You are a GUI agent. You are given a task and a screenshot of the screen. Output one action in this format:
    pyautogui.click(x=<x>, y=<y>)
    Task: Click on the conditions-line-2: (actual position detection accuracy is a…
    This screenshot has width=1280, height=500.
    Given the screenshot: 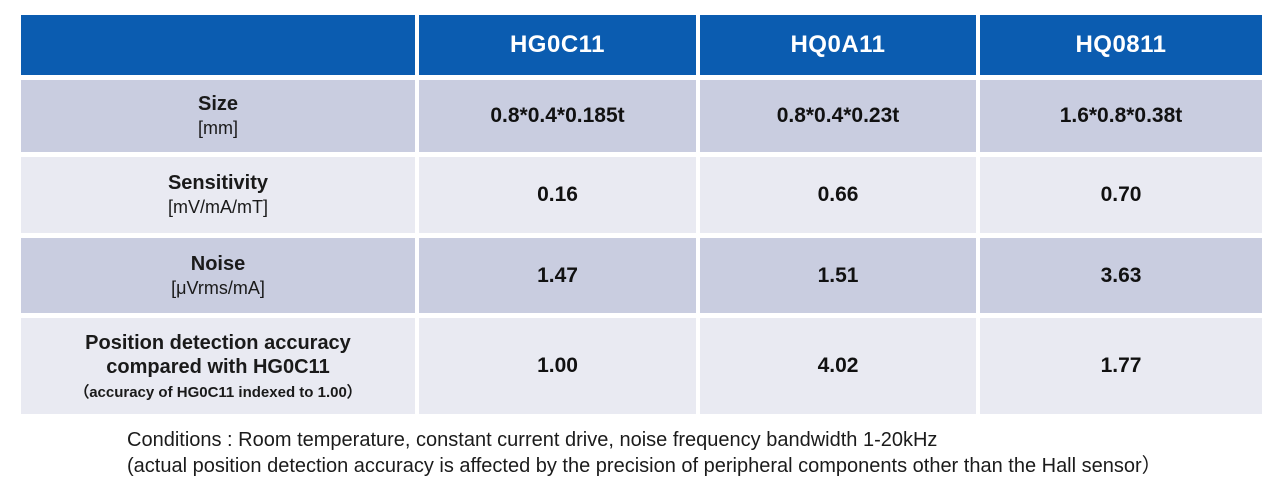 What is the action you would take?
    pyautogui.click(x=644, y=466)
    